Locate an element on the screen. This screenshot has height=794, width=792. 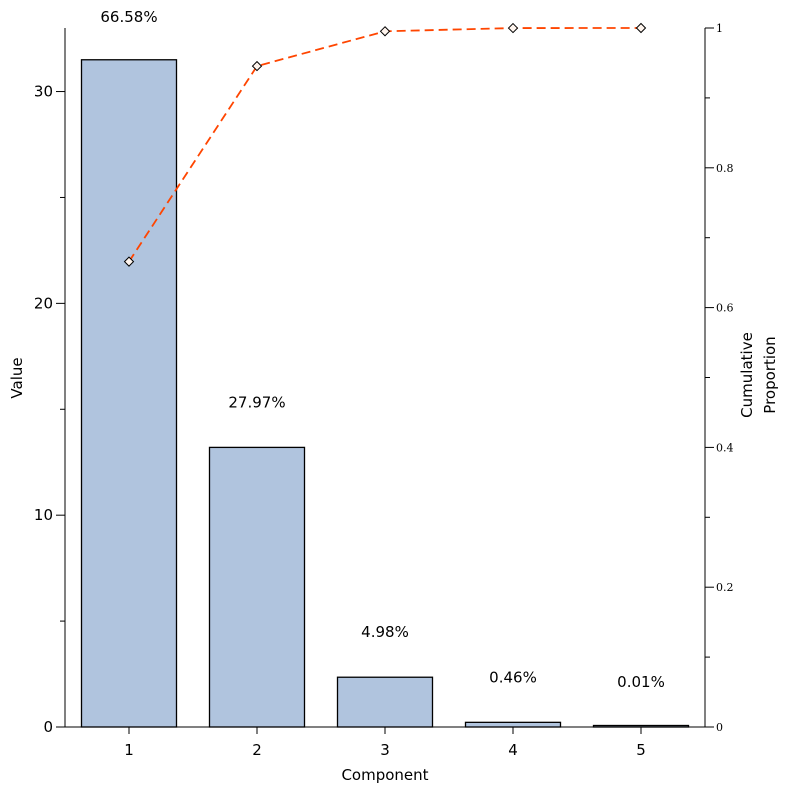
bar-label-3: 4.98% is located at coordinates (385, 632).